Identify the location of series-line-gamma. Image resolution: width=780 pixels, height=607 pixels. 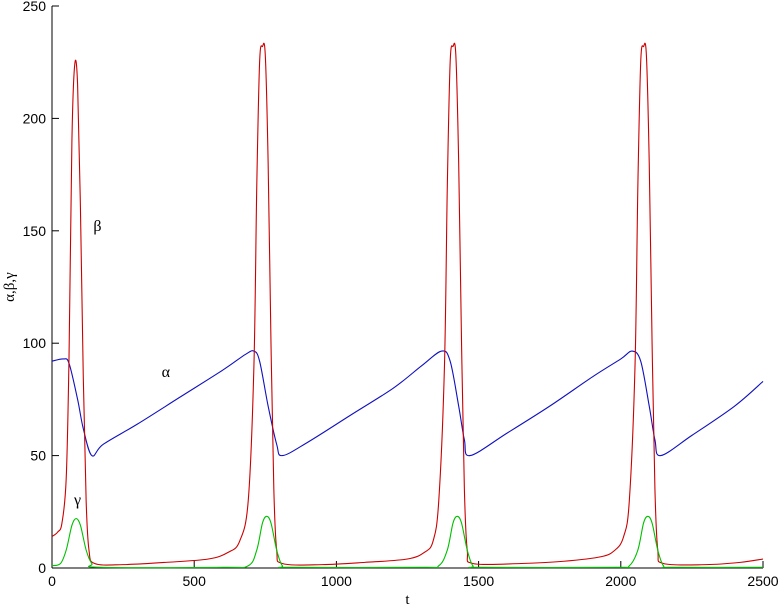
(407, 542).